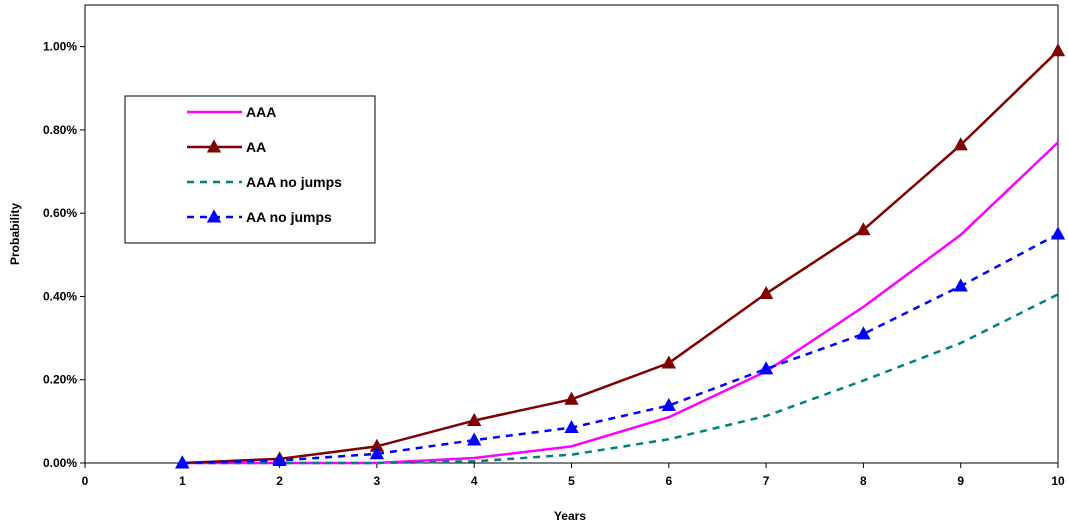 This screenshot has width=1068, height=532. I want to click on x-tick-label: 8, so click(863, 481).